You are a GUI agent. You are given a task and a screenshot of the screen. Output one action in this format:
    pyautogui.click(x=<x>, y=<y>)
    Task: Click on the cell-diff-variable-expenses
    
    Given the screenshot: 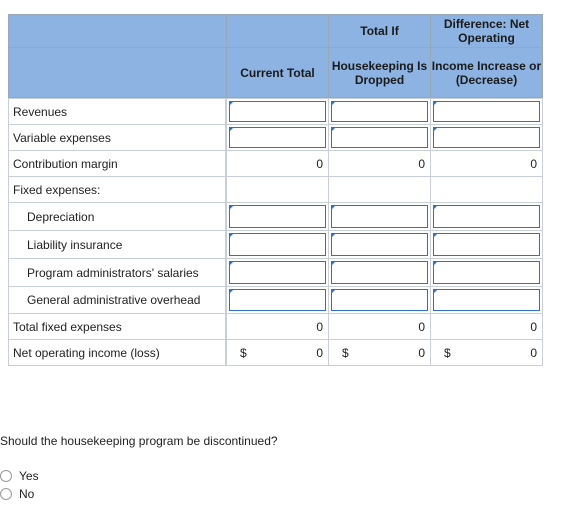 What is the action you would take?
    pyautogui.click(x=486, y=138)
    